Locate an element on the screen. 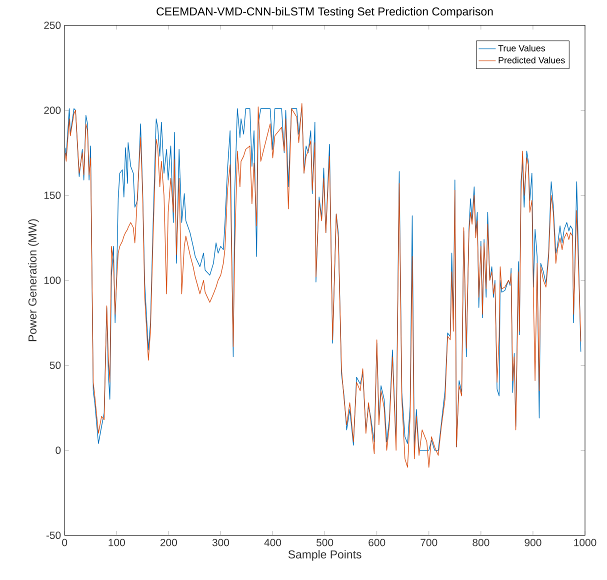 Image resolution: width=607 pixels, height=580 pixels. y-tick-label: 200 is located at coordinates (52, 110).